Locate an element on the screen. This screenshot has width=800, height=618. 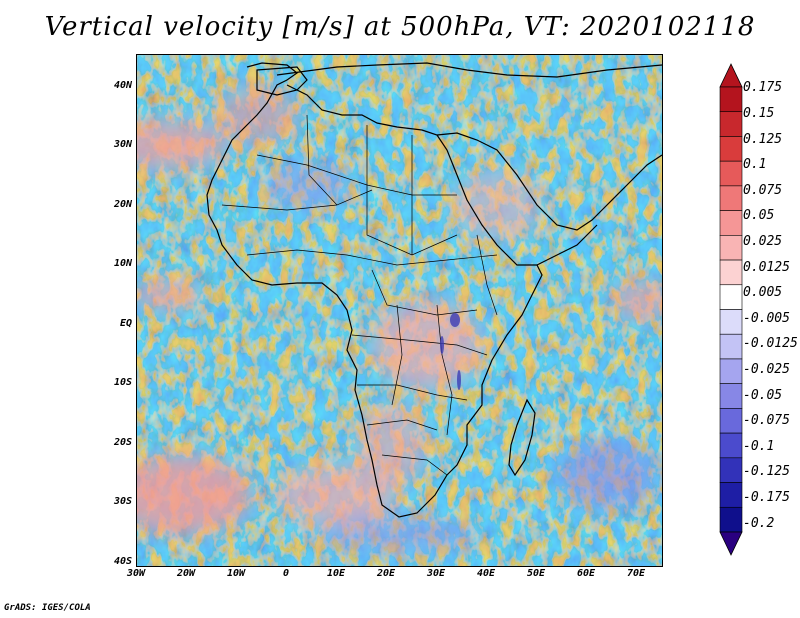
colorbar-top-arrow is located at coordinates (731, 75).